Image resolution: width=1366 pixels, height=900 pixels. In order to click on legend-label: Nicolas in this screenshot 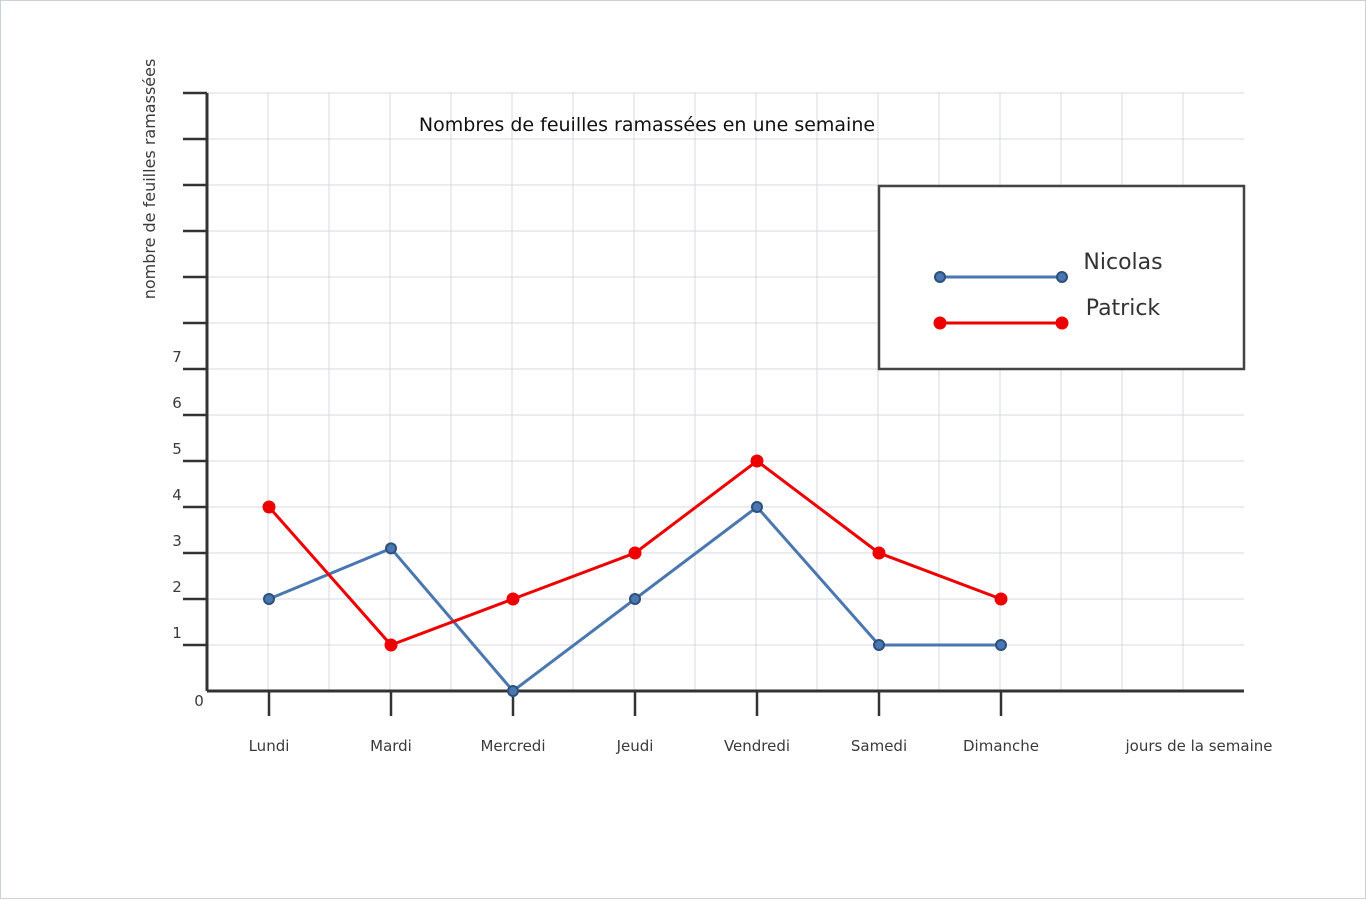, I will do `click(1122, 262)`.